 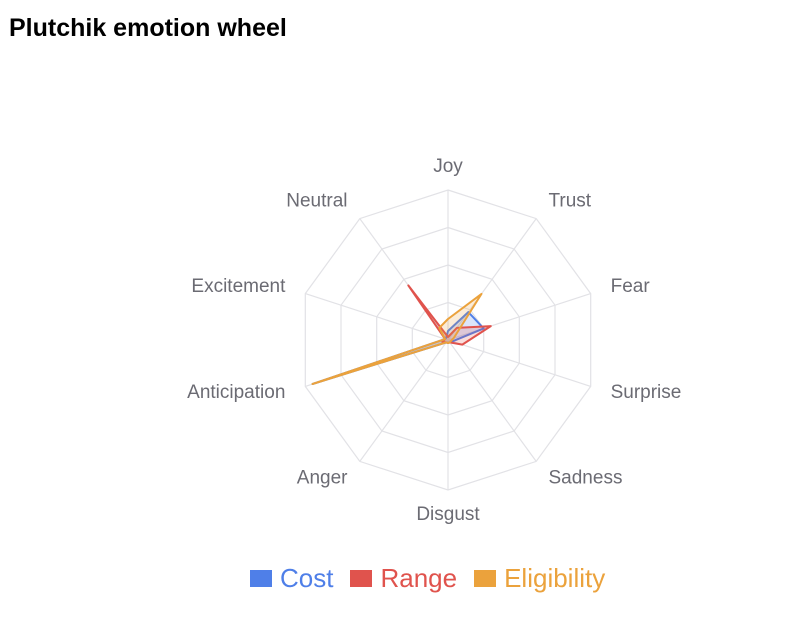 I want to click on legend-item-cost: Cost, so click(x=291, y=578).